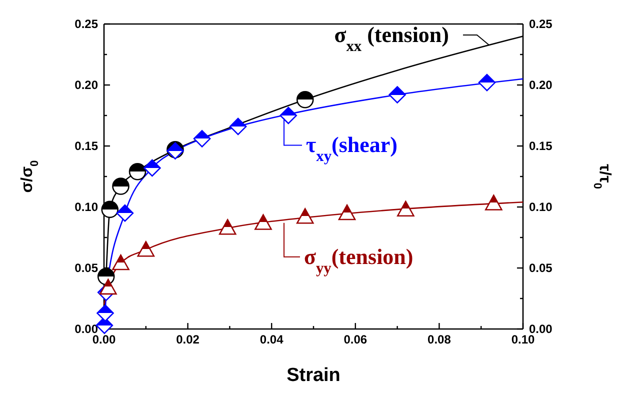 Image resolution: width=626 pixels, height=399 pixels. Describe the element at coordinates (86, 207) in the screenshot. I see `y-tick-label: 0.10` at that location.